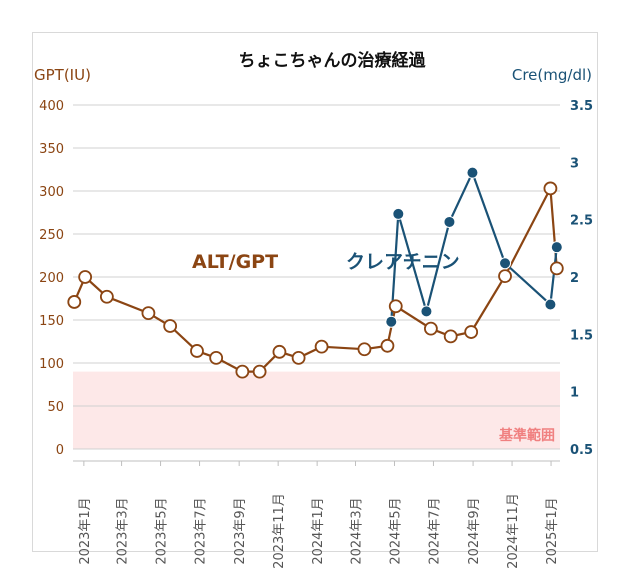 This screenshot has height=584, width=632. I want to click on y-left-tick-label: 200, so click(51, 278).